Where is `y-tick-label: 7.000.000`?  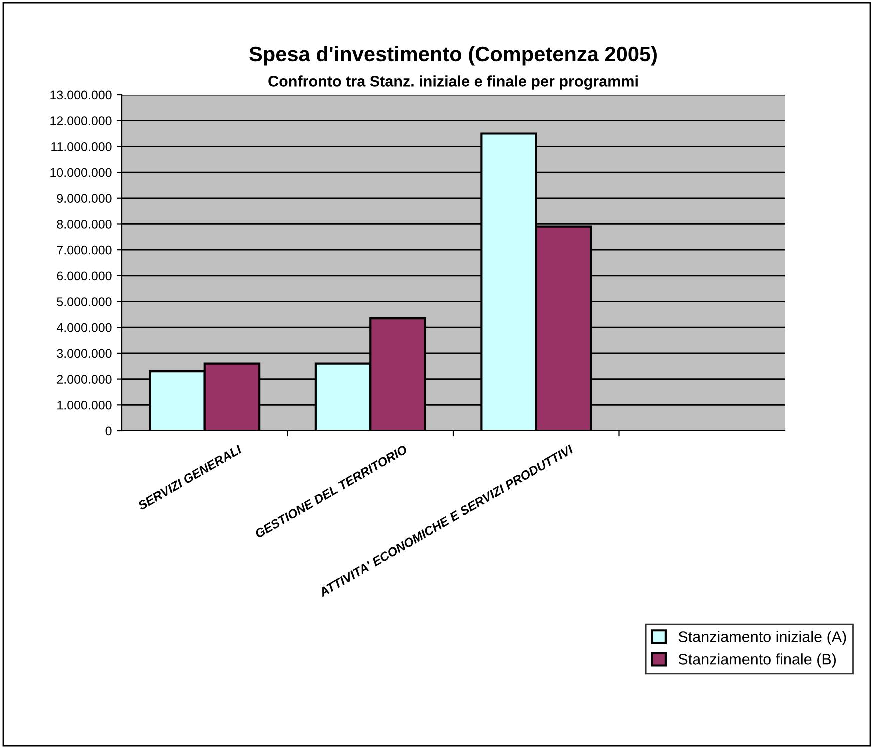 y-tick-label: 7.000.000 is located at coordinates (84, 250).